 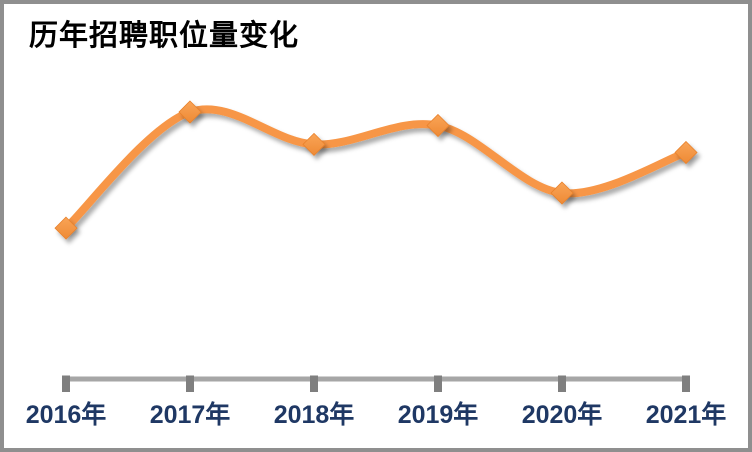 I want to click on x-axis, so click(x=376, y=383).